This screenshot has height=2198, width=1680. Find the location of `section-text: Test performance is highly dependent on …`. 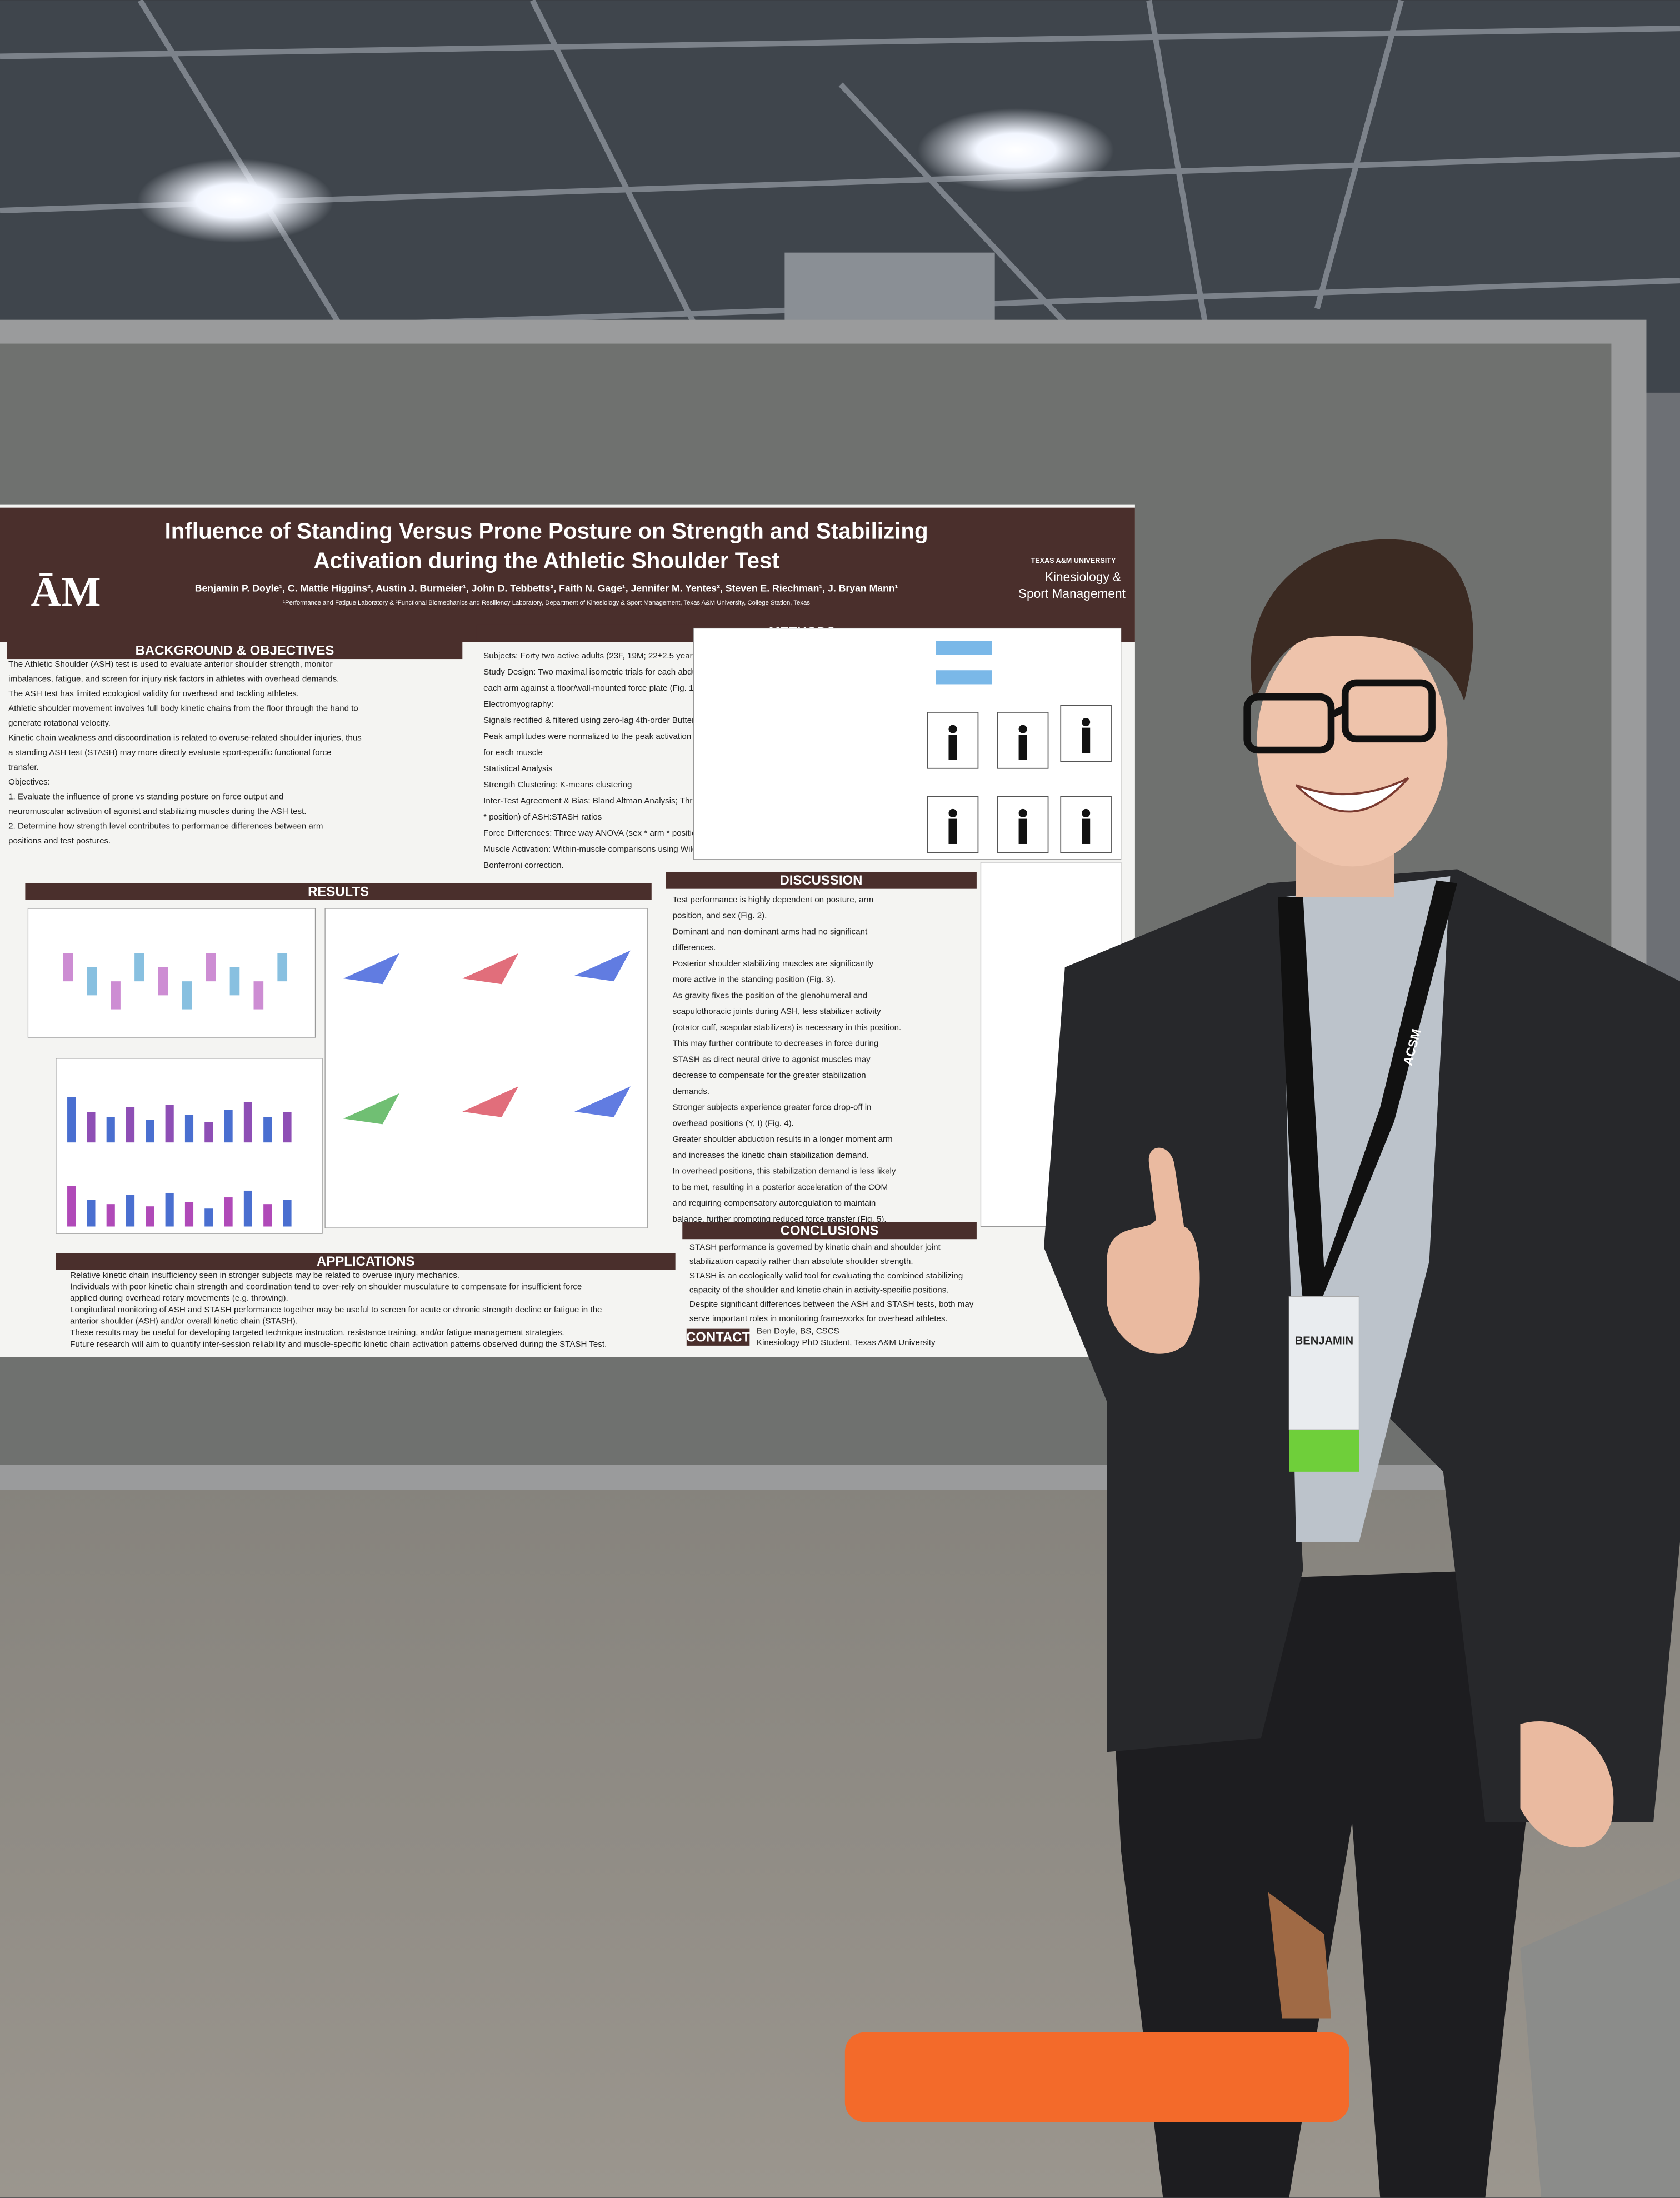

section-text: Test performance is highly dependent on … is located at coordinates (773, 900).